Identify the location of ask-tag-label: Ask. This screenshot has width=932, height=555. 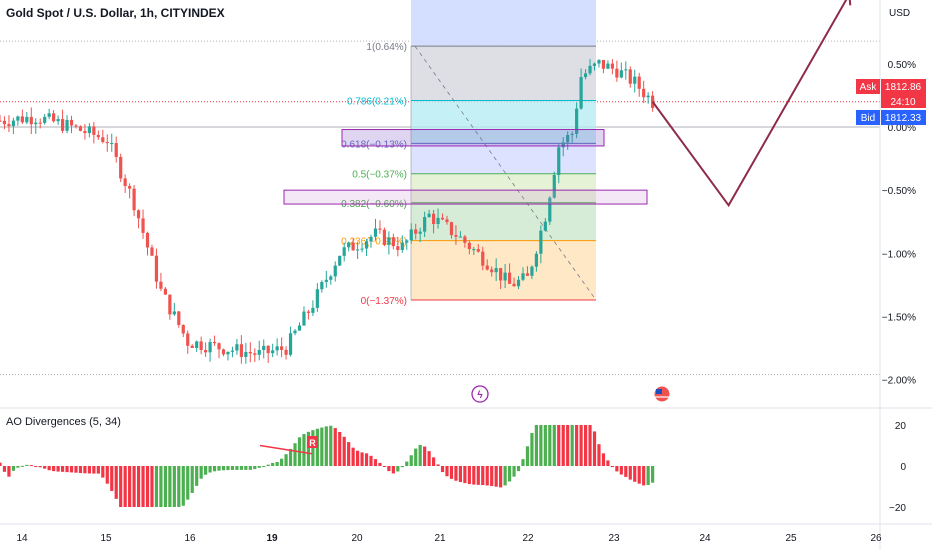
(869, 87).